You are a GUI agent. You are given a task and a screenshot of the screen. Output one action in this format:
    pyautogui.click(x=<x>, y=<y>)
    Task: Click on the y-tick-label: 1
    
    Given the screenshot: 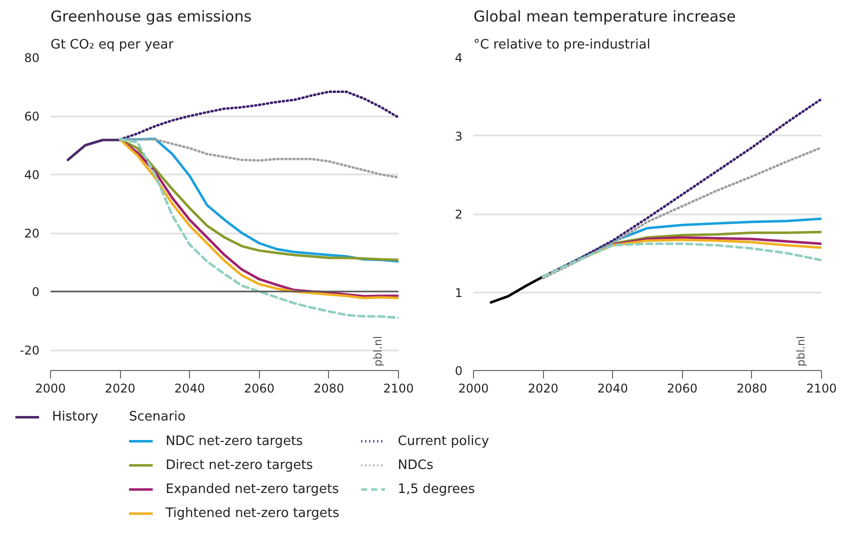 What is the action you would take?
    pyautogui.click(x=458, y=293)
    